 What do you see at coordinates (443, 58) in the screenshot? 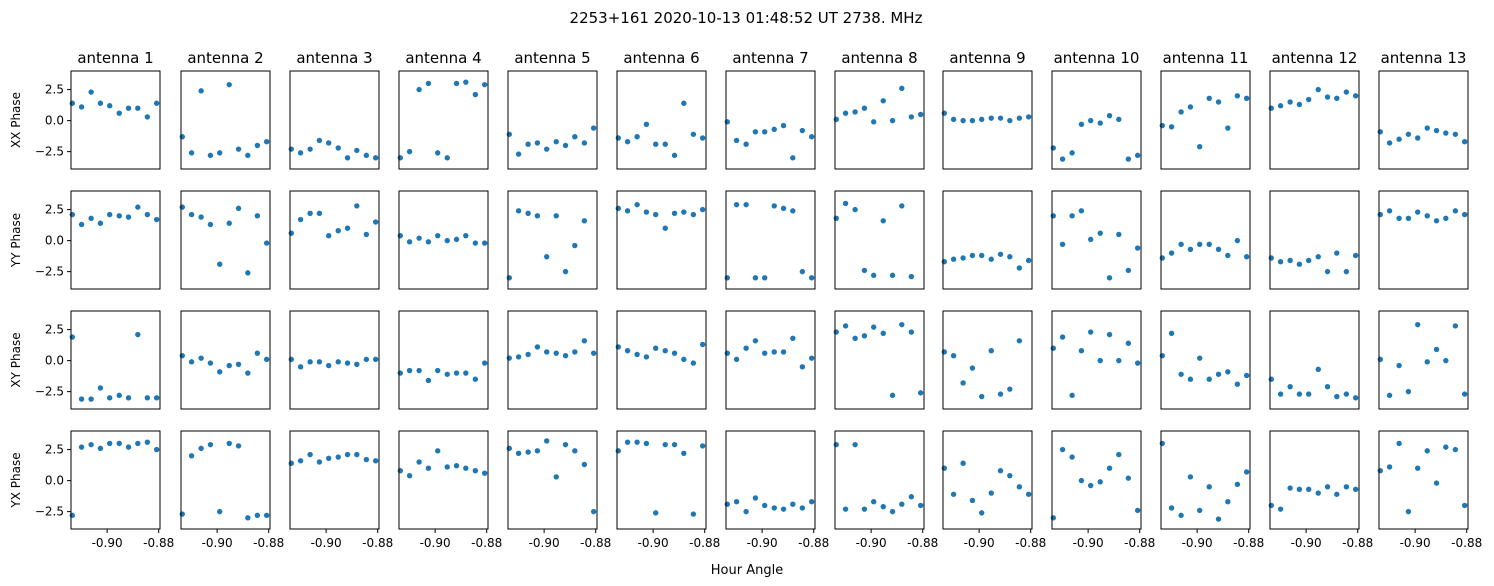
I see `antenna-title: antenna 4` at bounding box center [443, 58].